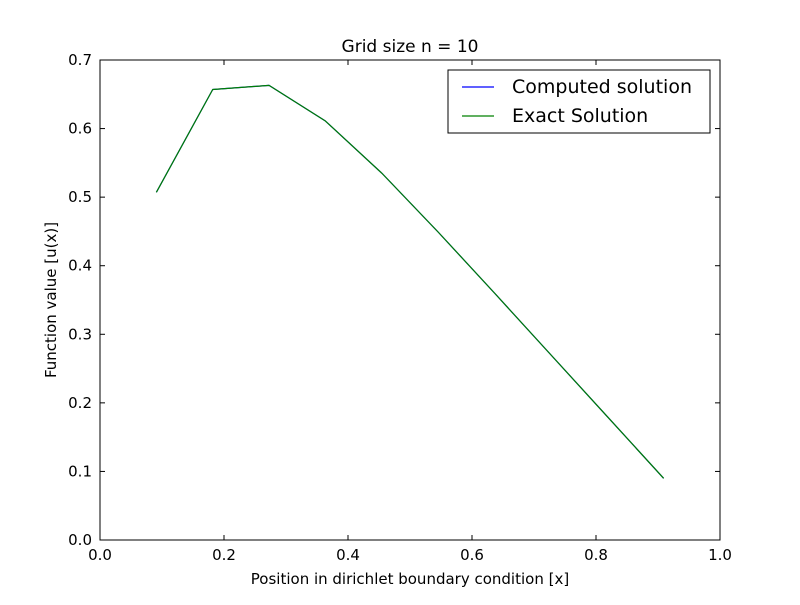  Describe the element at coordinates (348, 555) in the screenshot. I see `x-tick-label: 0.4` at that location.